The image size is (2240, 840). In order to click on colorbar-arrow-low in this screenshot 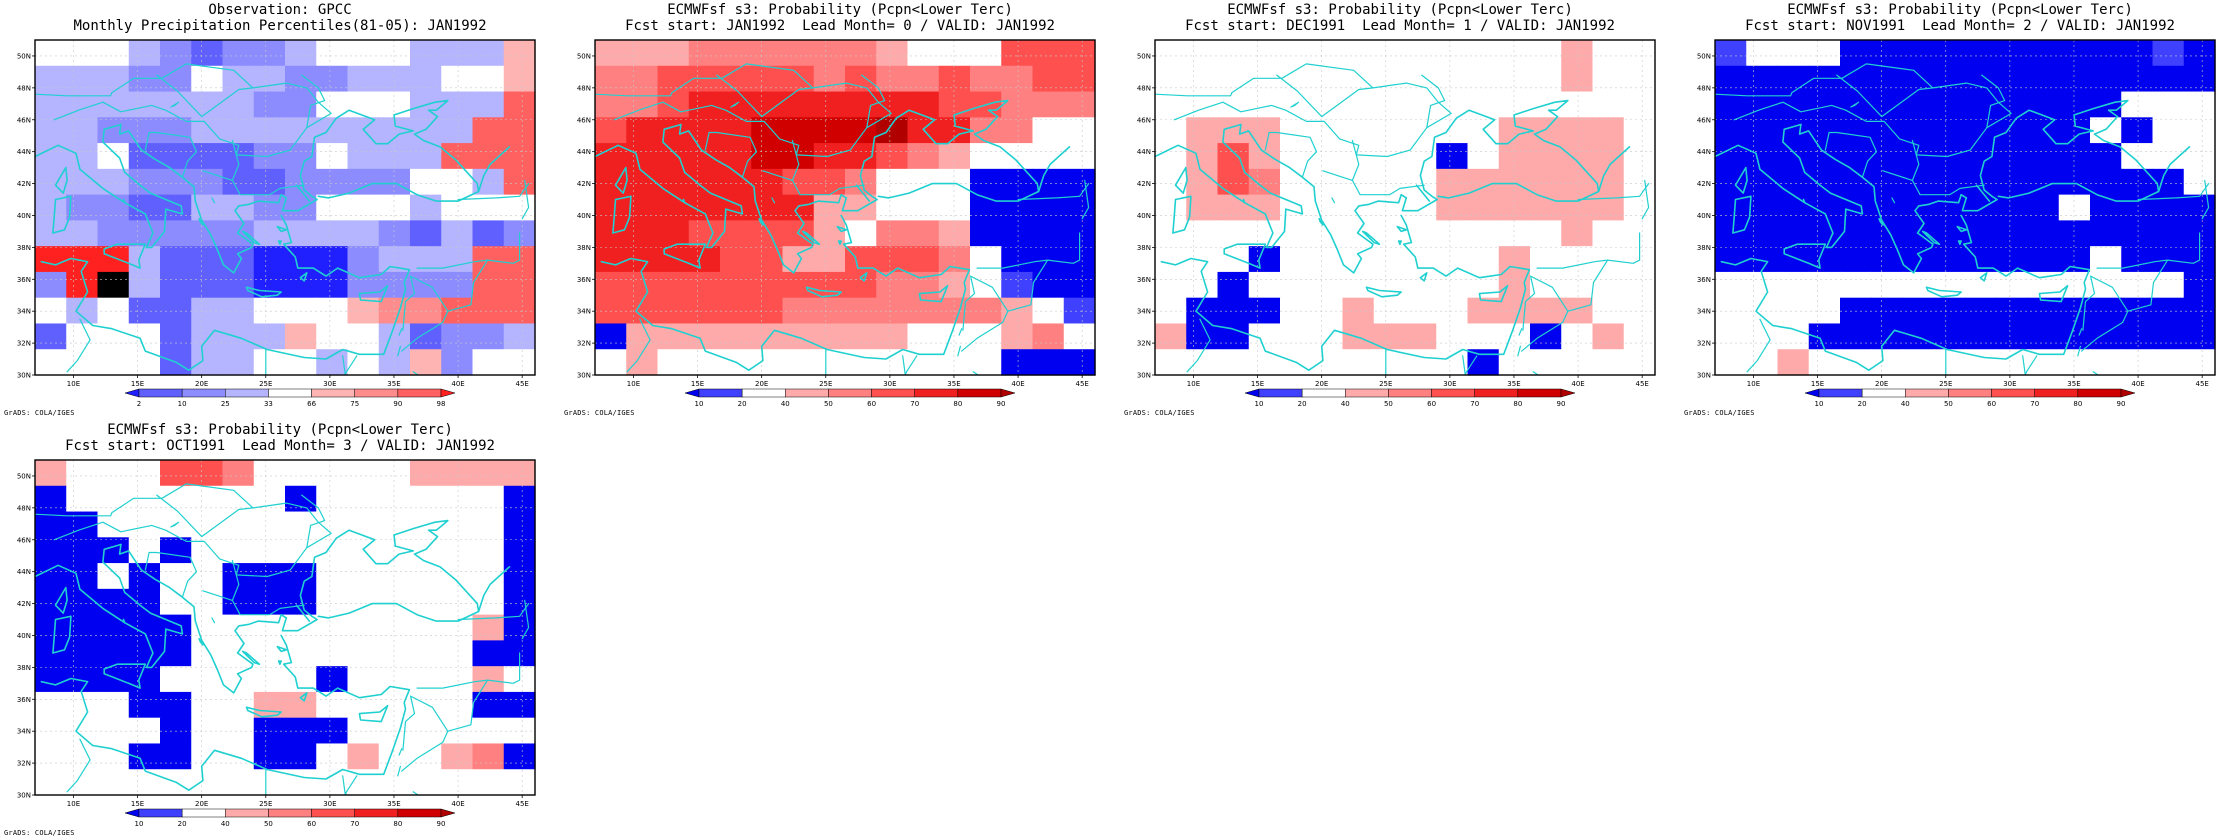, I will do `click(132, 393)`.